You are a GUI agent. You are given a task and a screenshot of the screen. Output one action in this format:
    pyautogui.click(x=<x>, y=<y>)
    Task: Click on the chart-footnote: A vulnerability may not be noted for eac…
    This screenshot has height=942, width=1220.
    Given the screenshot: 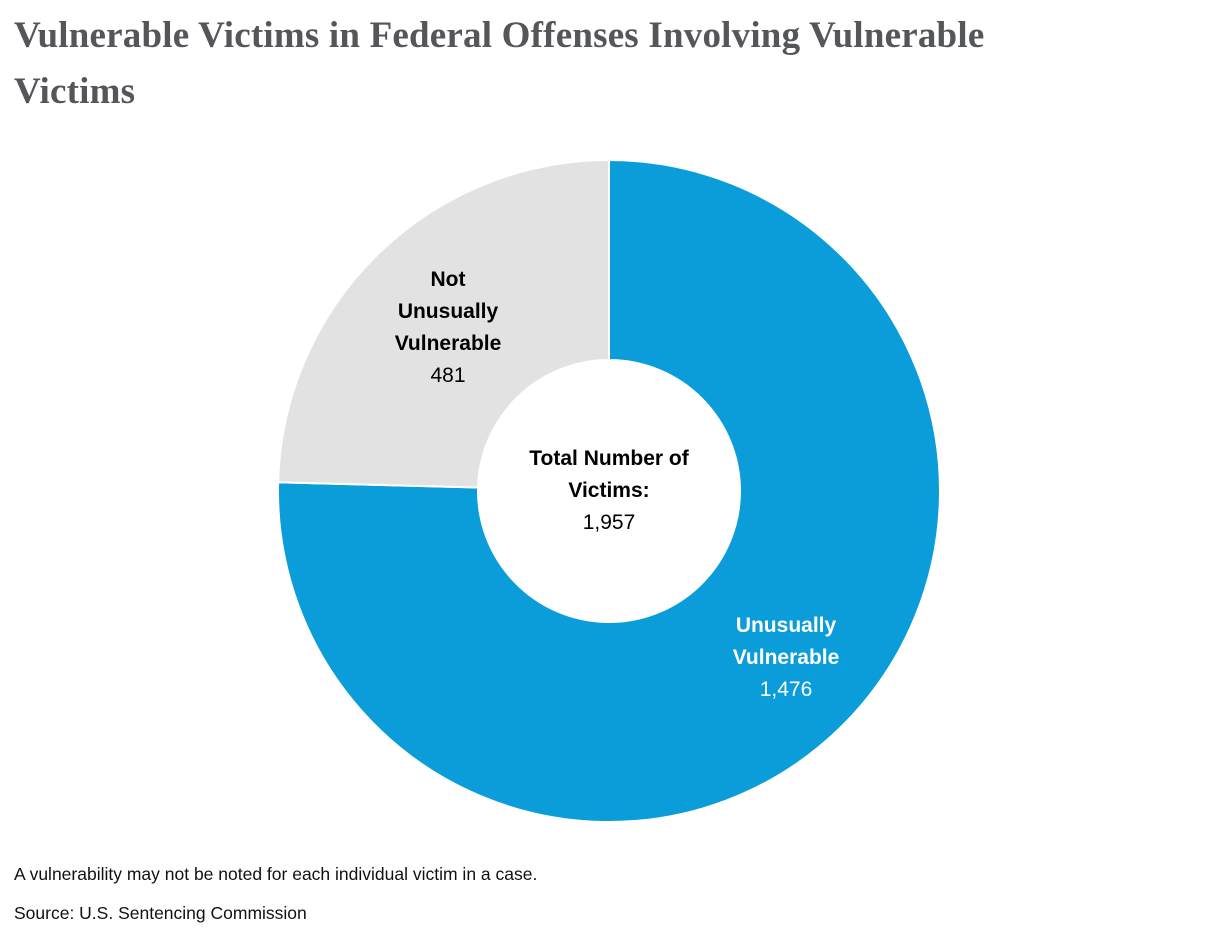 What is the action you would take?
    pyautogui.click(x=276, y=874)
    